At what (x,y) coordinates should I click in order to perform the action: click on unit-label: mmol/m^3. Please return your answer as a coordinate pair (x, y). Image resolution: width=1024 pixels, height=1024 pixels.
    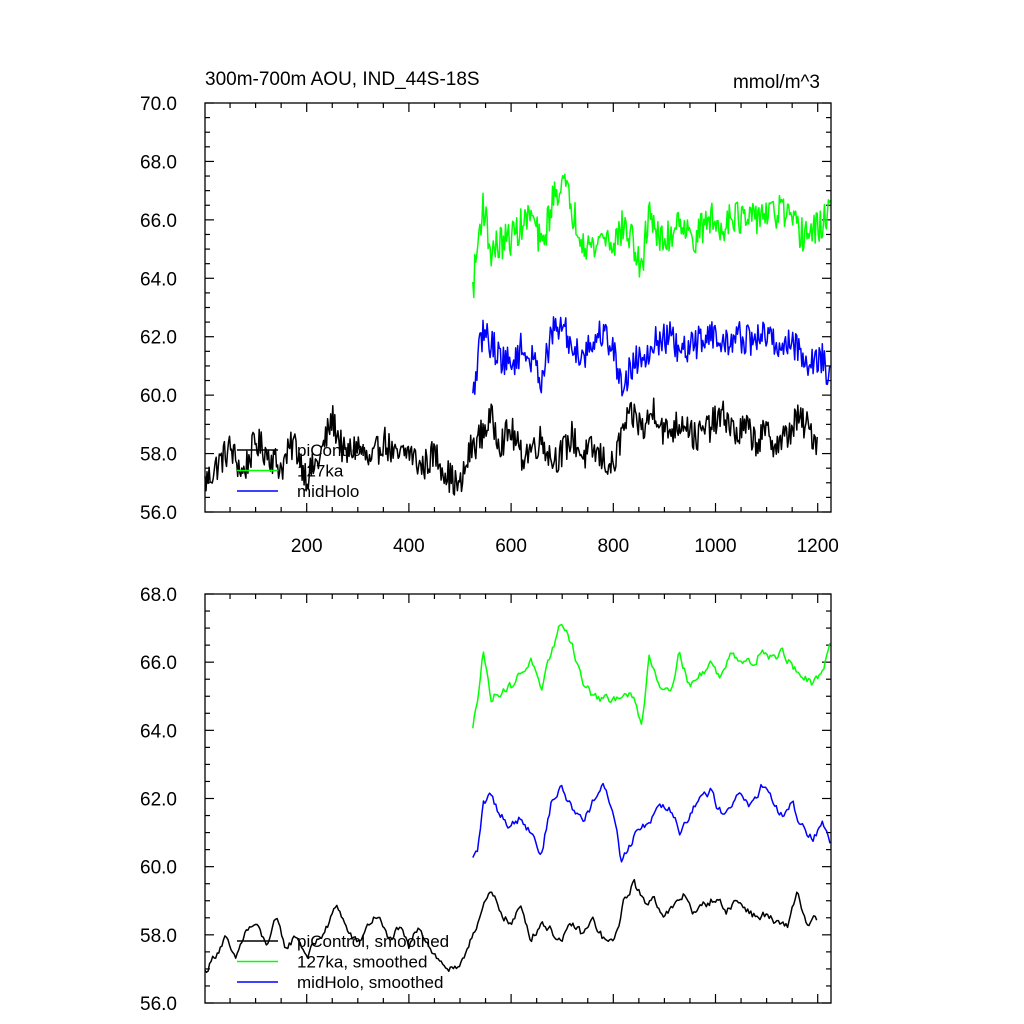
    Looking at the image, I should click on (776, 82).